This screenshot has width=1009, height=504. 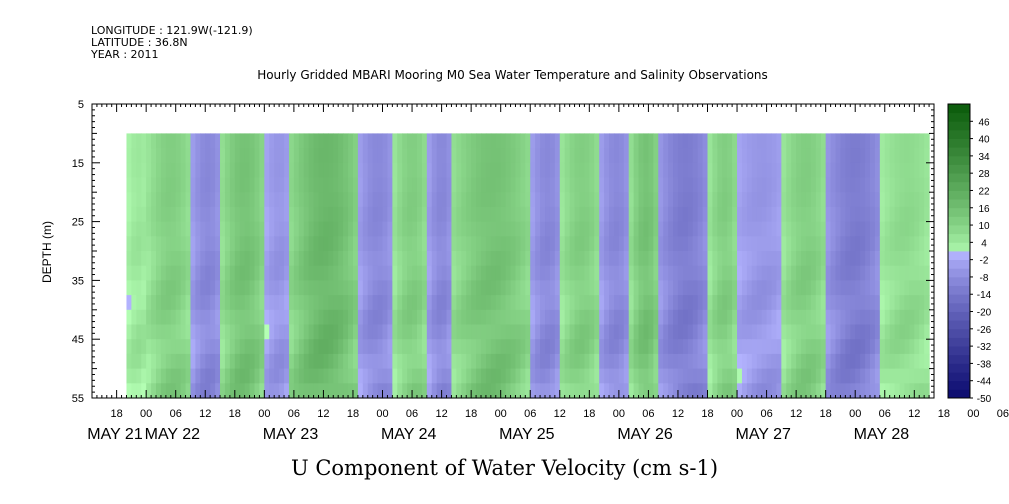 What do you see at coordinates (855, 414) in the screenshot?
I see `x-hour-label: 00` at bounding box center [855, 414].